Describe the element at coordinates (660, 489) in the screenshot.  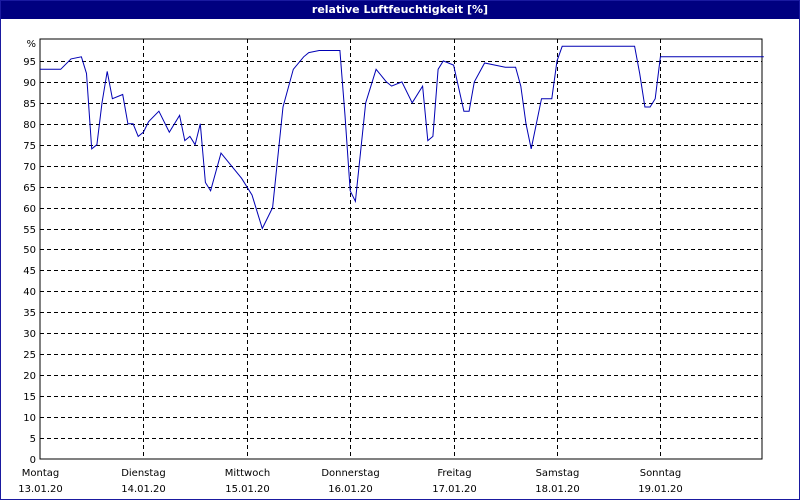
I see `x-tick-date: 19.01.20` at that location.